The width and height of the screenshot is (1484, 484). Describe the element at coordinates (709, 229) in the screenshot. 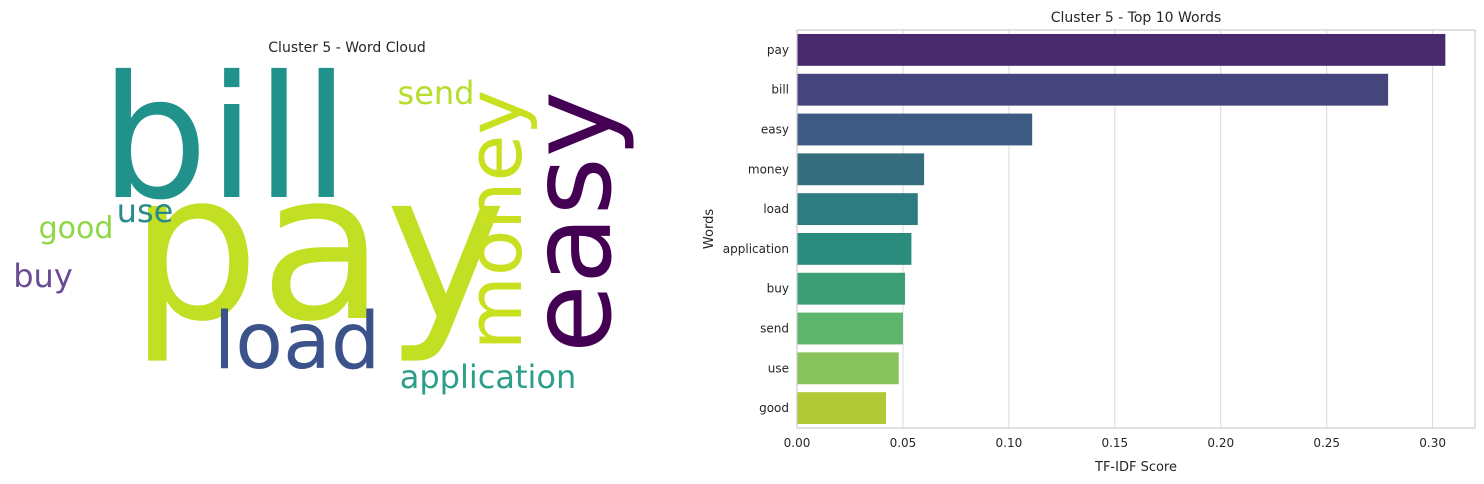

I see `y-axis-label: Words` at that location.